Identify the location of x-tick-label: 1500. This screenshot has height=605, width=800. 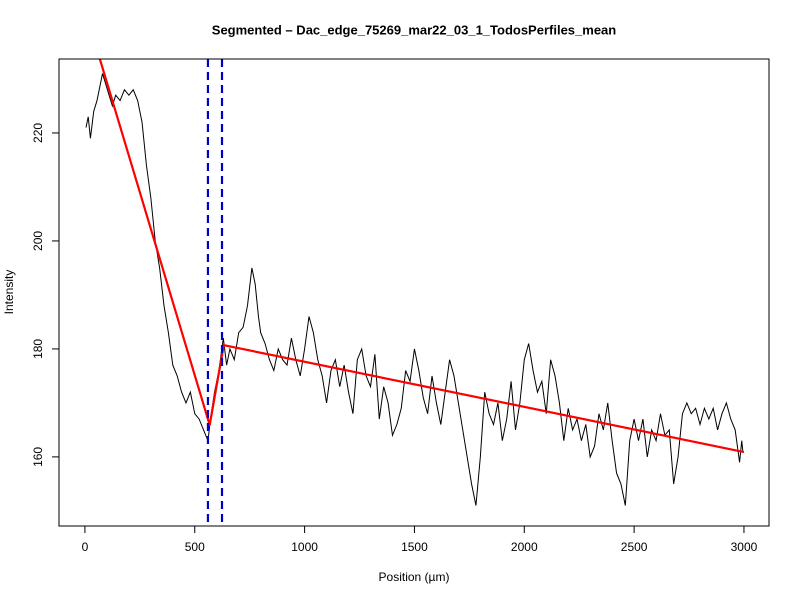
(414, 547).